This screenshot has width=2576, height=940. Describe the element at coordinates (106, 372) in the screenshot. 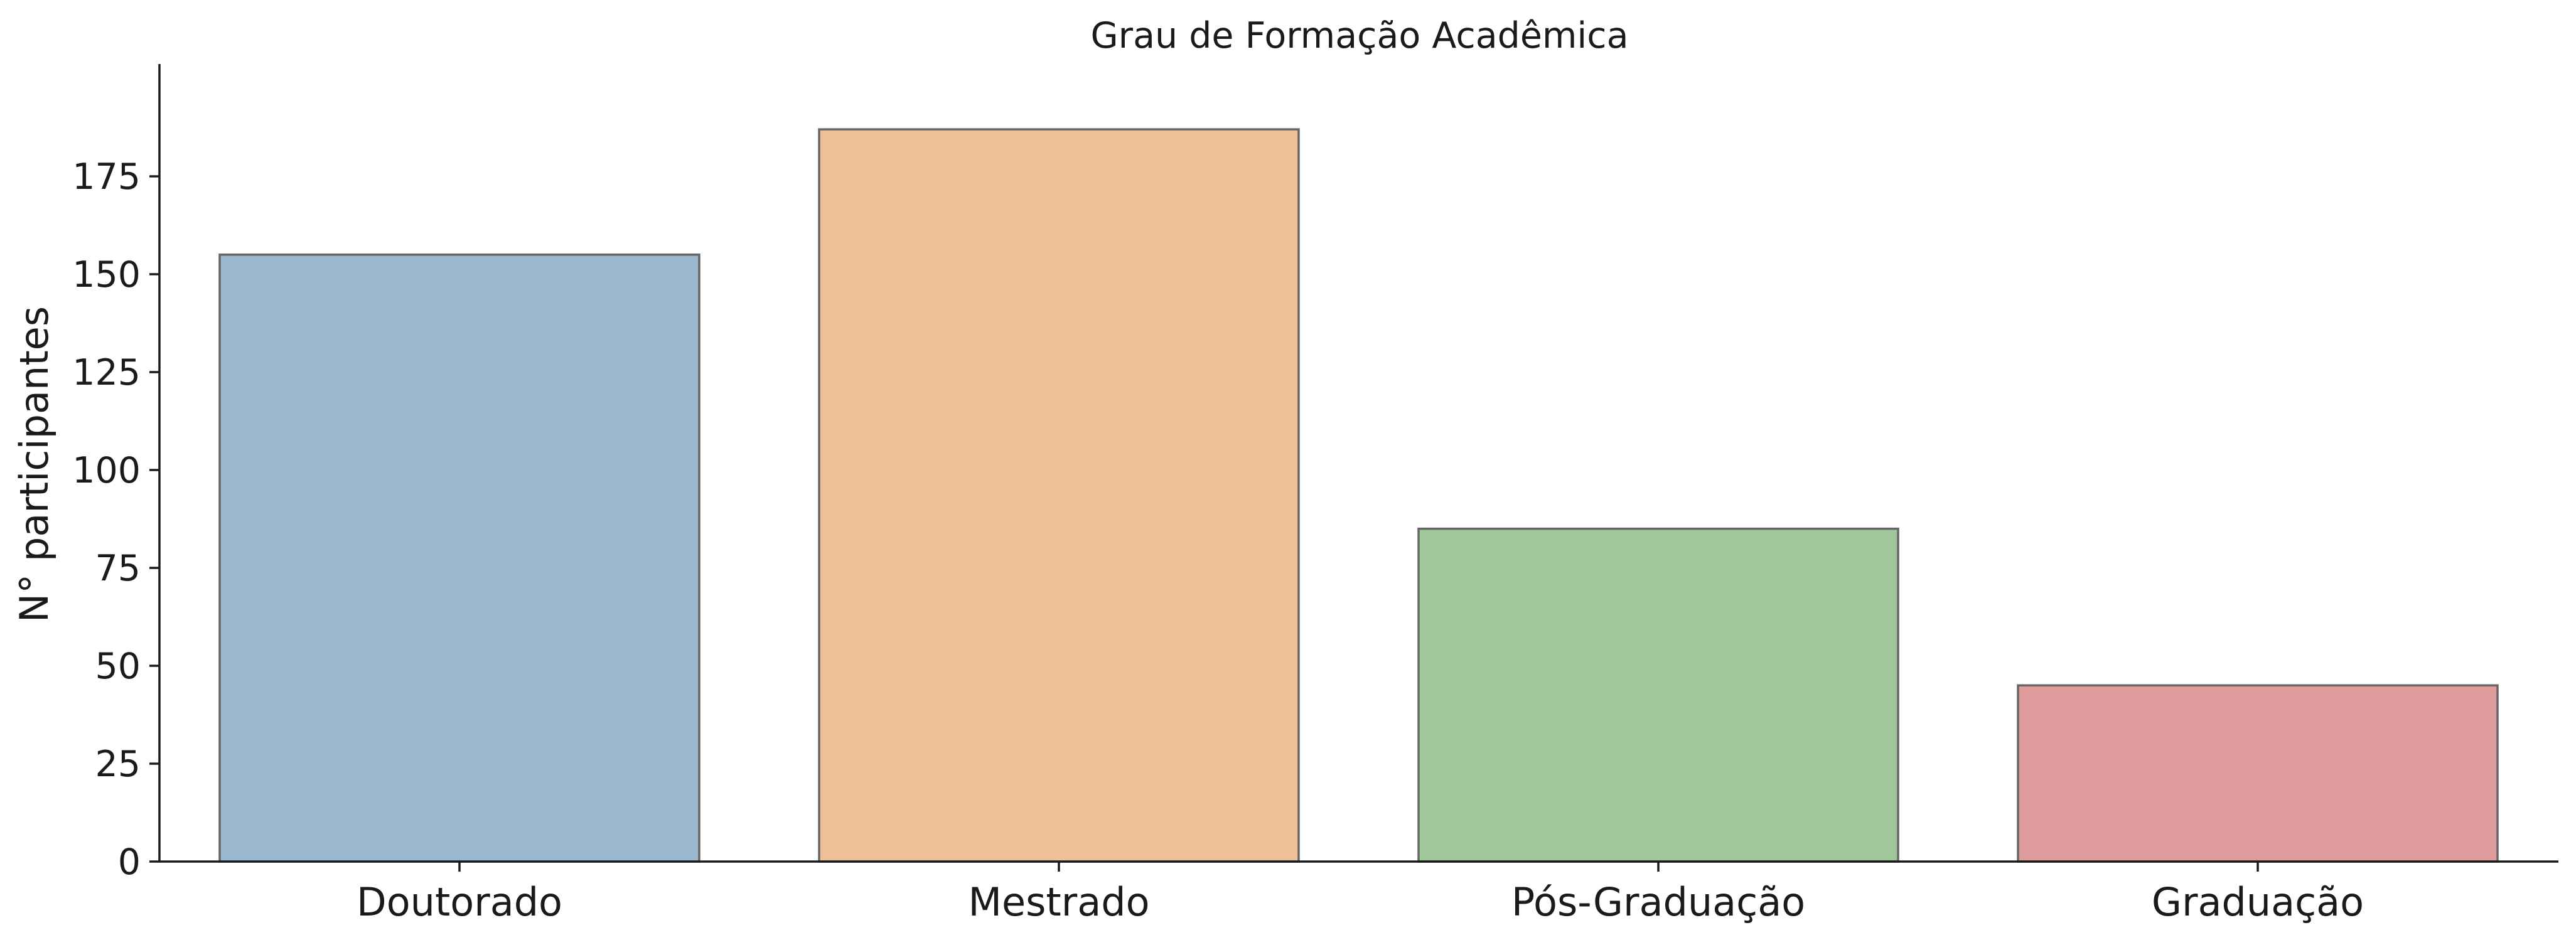

I see `y-tick-label-125: 125` at that location.